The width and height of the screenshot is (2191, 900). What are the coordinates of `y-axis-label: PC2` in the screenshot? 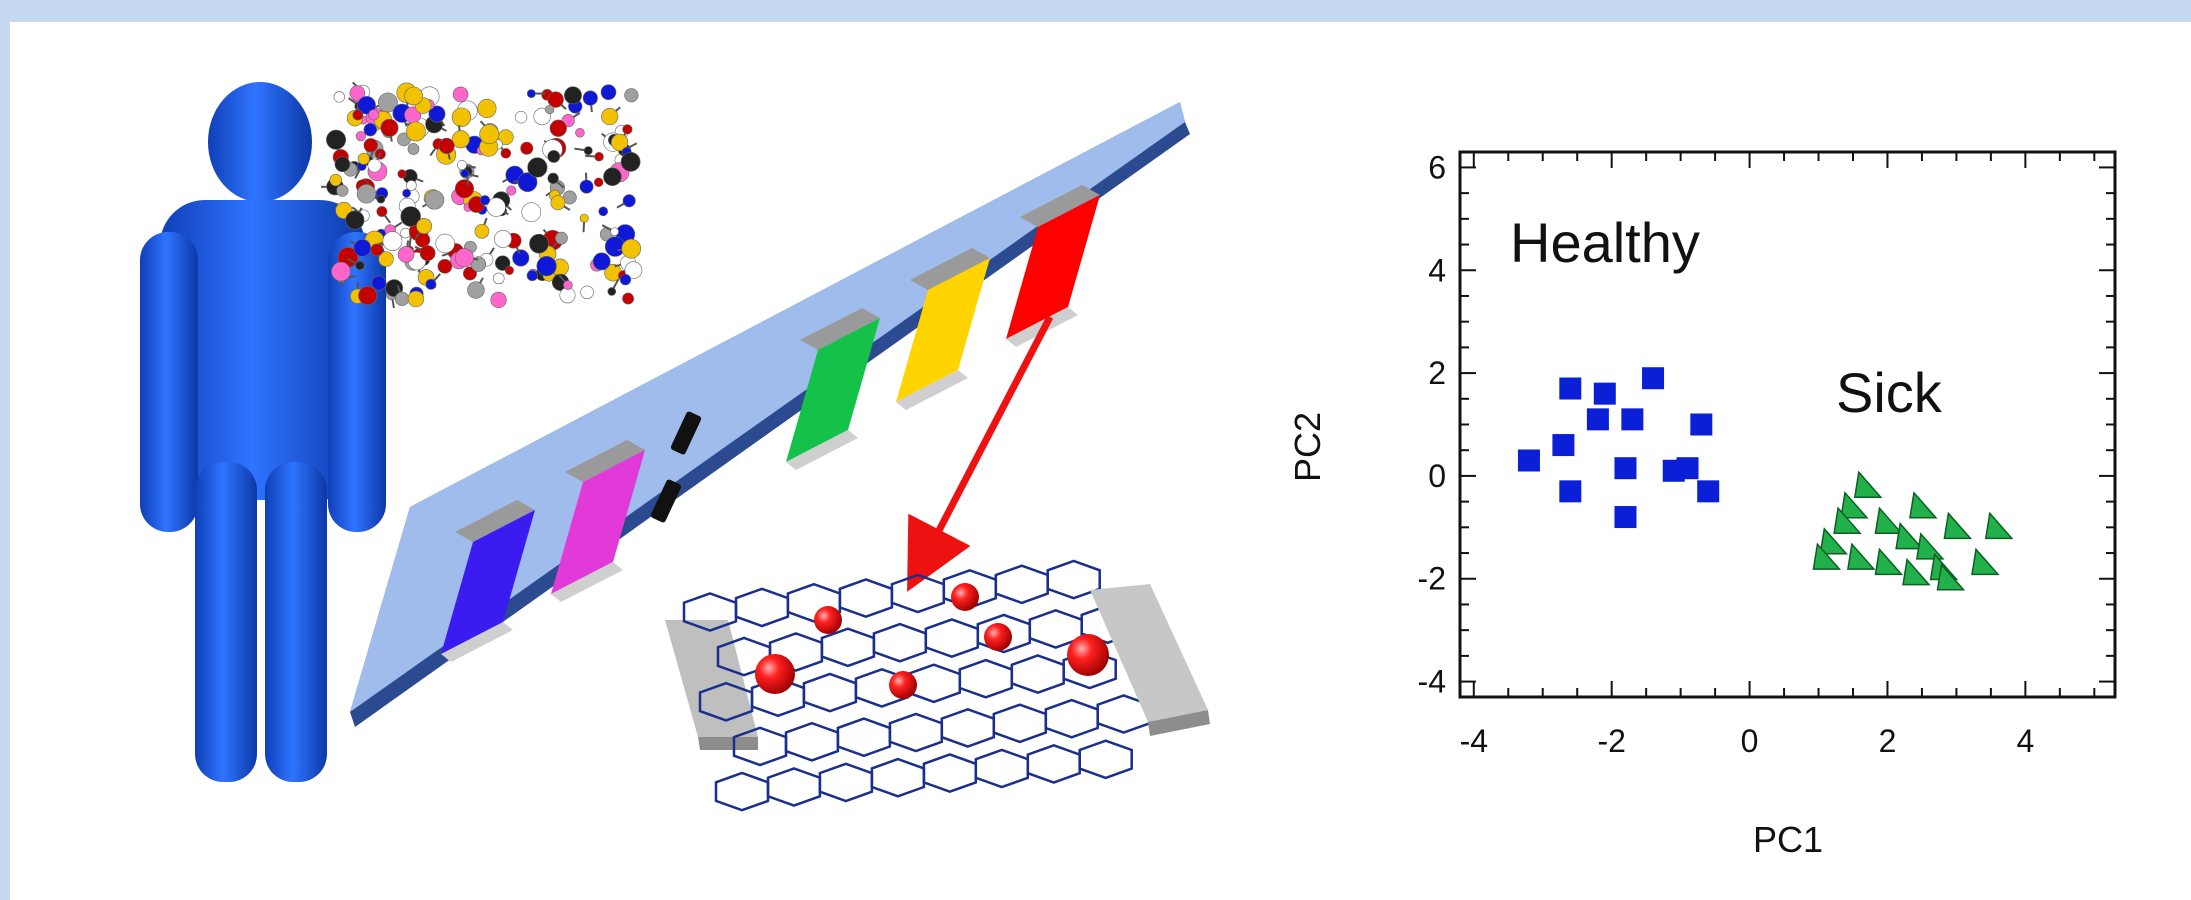 It's located at (1307, 447).